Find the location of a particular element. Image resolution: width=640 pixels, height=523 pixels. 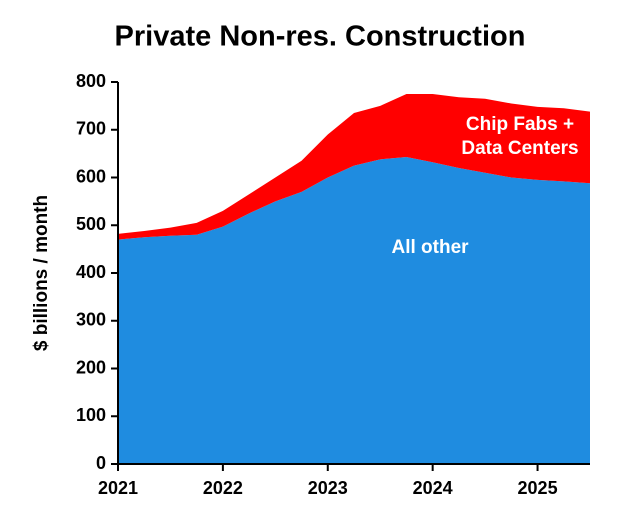

y-axis-label: $ billions / month is located at coordinates (41, 273).